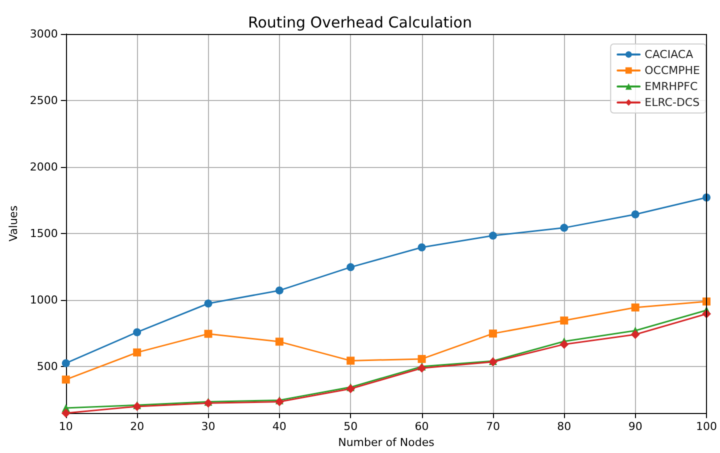  Describe the element at coordinates (360, 23) in the screenshot. I see `chart-title: Routing Overhead Calculation` at that location.